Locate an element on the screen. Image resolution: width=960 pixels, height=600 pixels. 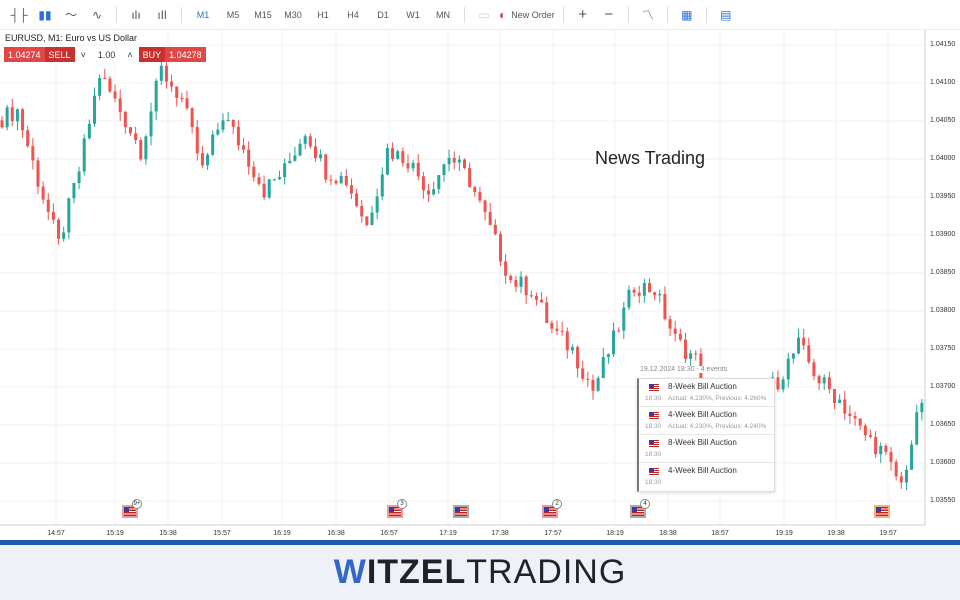
timeframe-h1: H1 is located at coordinates (323, 14).